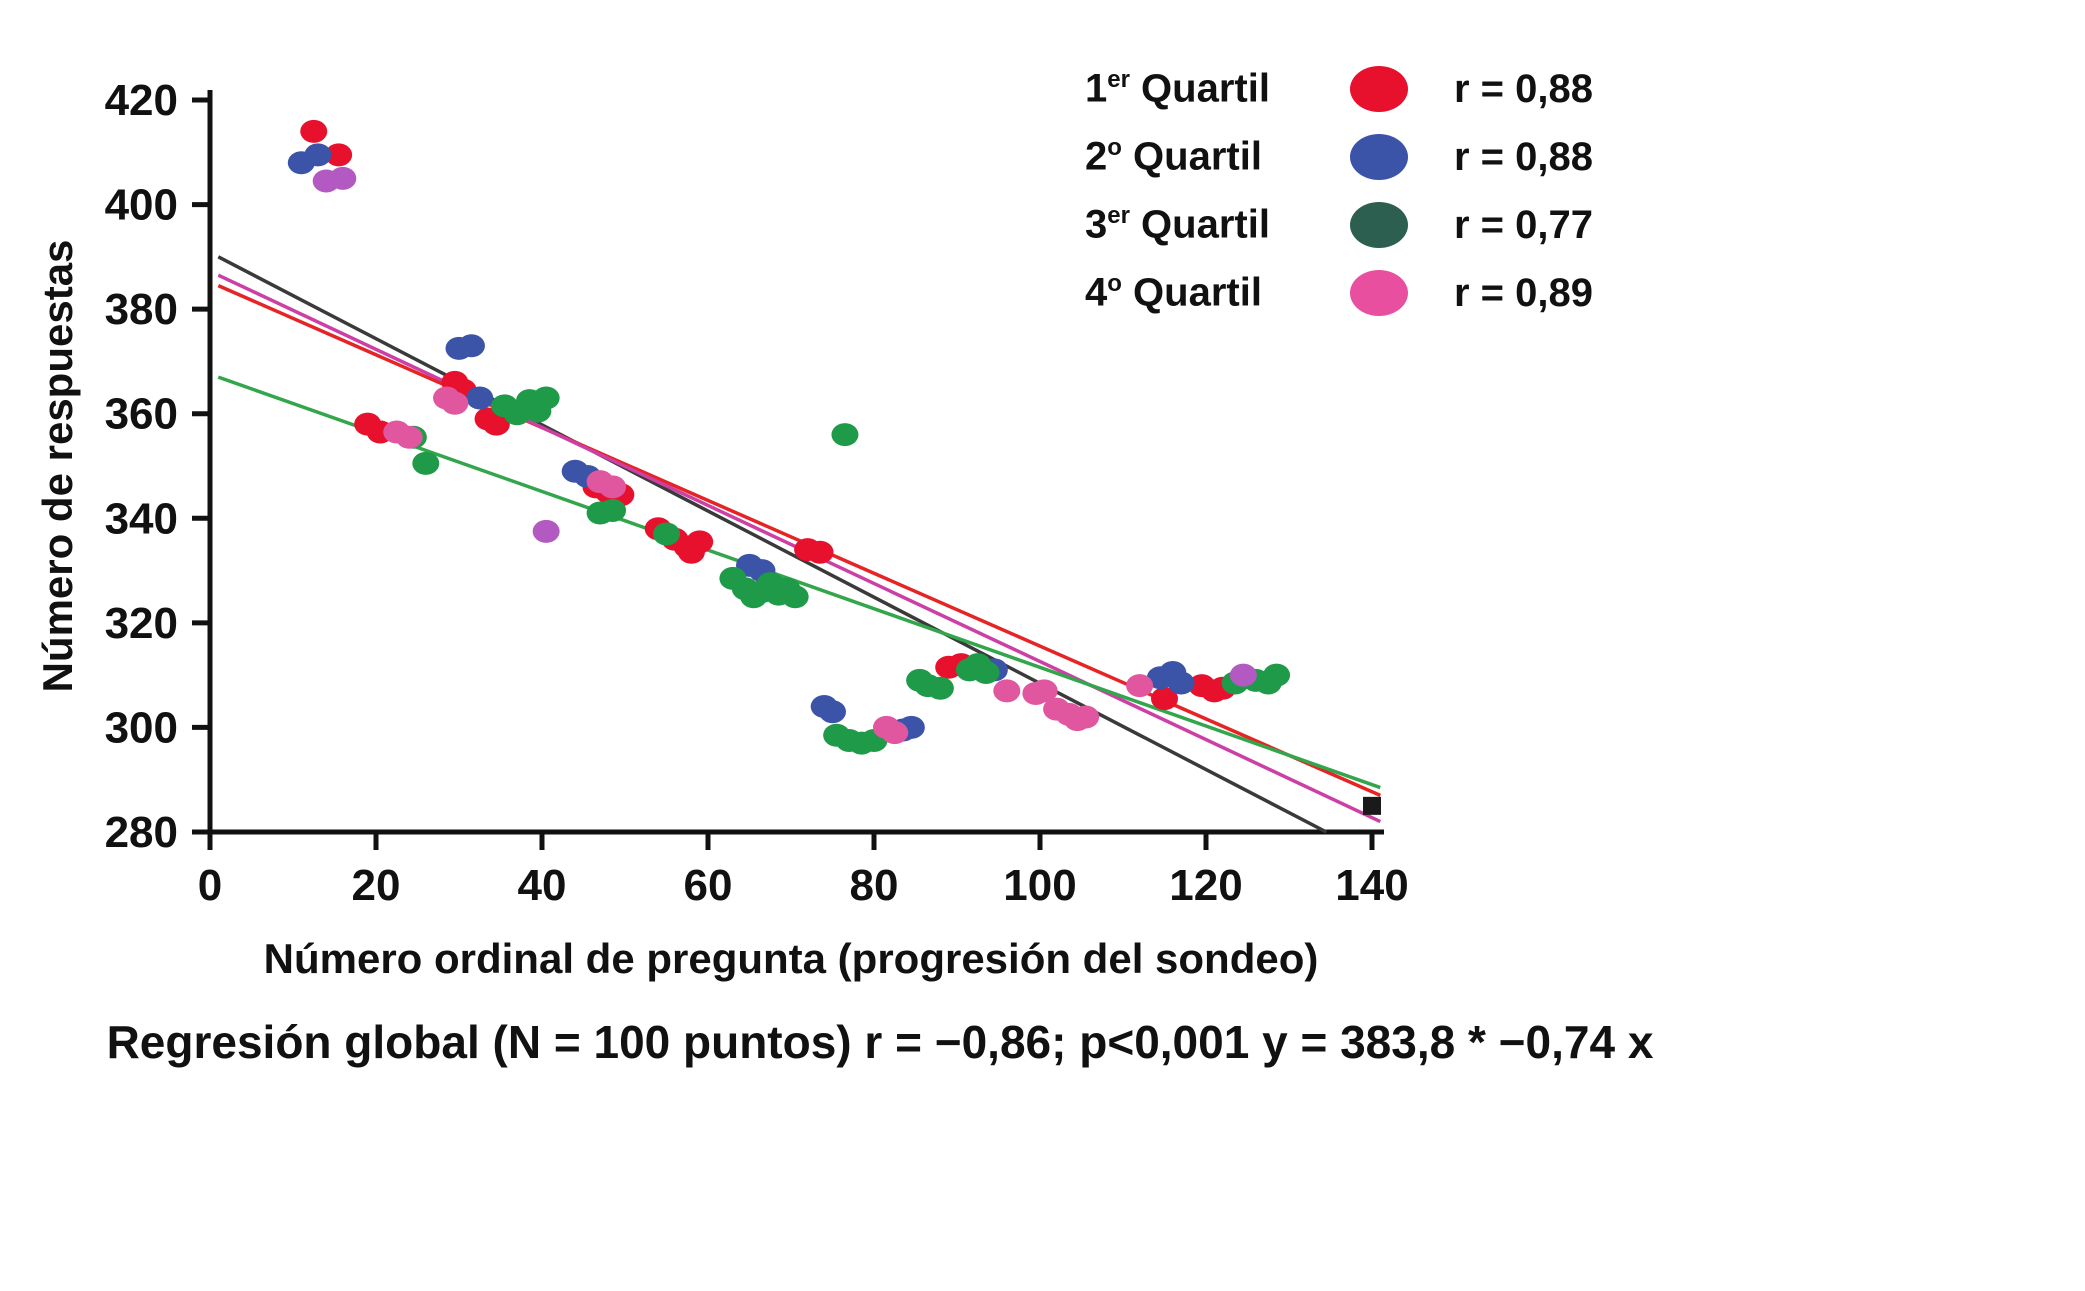 Image resolution: width=2085 pixels, height=1291 pixels. I want to click on legend-label: 4o Quartil, so click(1173, 292).